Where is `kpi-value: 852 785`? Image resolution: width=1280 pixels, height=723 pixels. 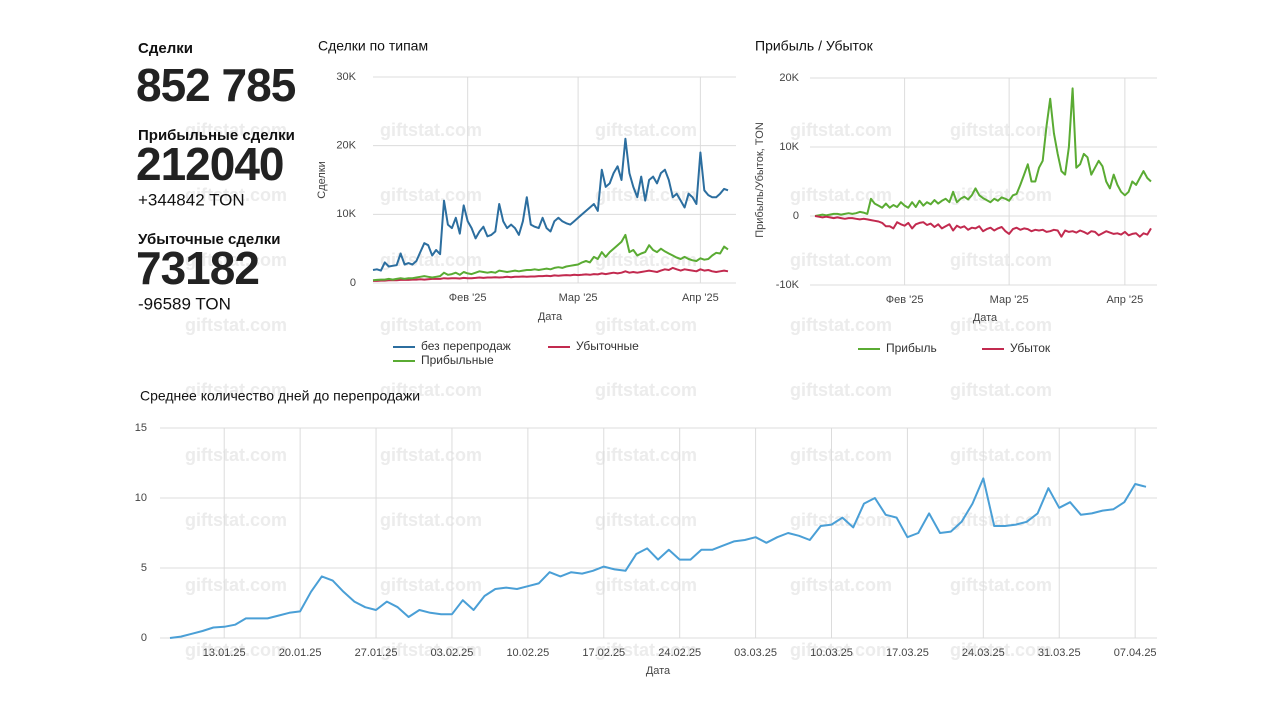 kpi-value: 852 785 is located at coordinates (216, 85).